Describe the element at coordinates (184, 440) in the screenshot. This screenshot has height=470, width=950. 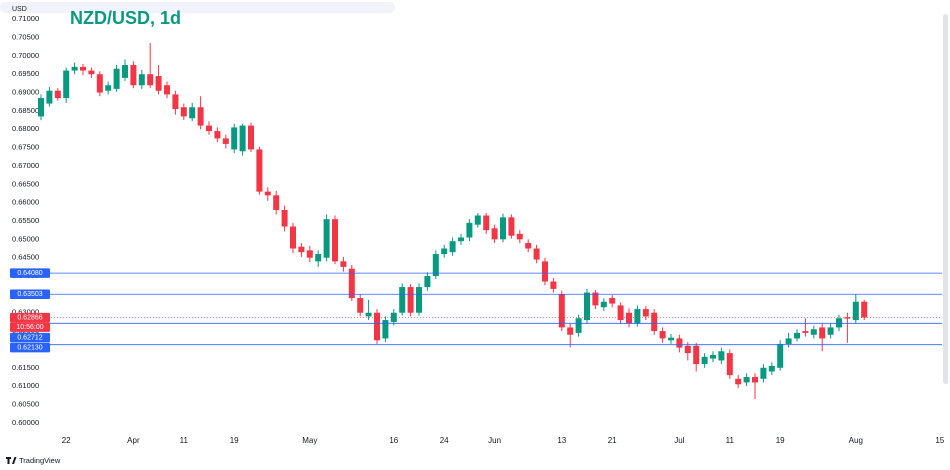
I see `x-tick-label: 11` at that location.